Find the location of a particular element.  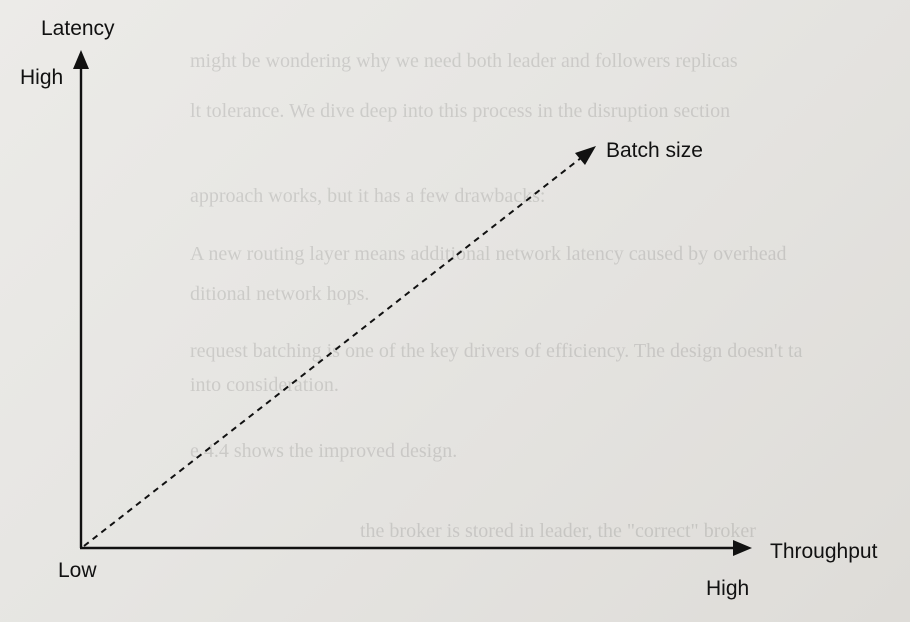

y-axis is located at coordinates (81, 299).